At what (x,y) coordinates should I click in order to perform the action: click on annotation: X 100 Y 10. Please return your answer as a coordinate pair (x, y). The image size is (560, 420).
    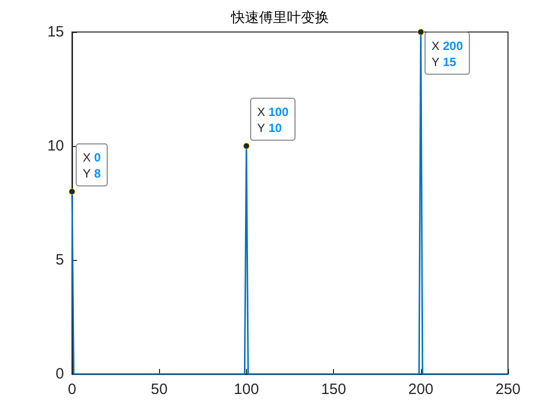
    Looking at the image, I should click on (273, 119).